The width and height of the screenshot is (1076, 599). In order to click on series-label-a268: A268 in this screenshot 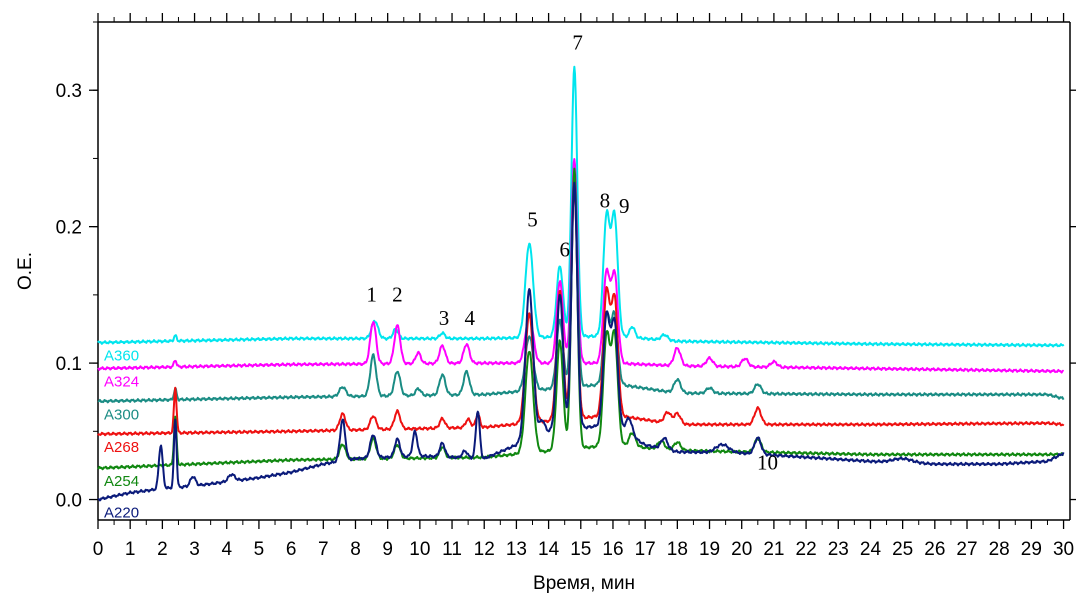, I will do `click(121, 447)`.